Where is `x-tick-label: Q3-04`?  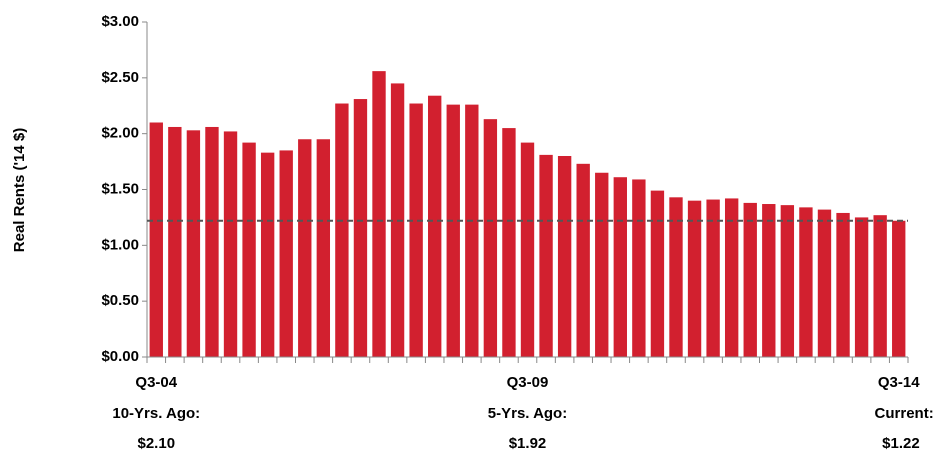
x-tick-label: Q3-04 is located at coordinates (156, 382).